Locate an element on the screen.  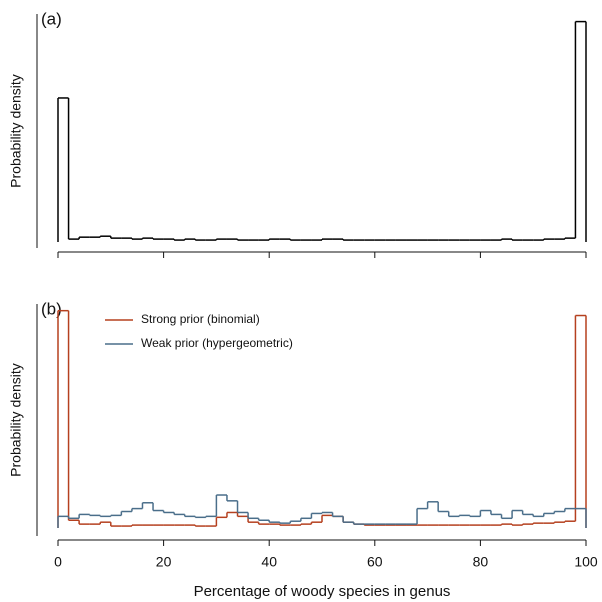
x-tick-label: 60 is located at coordinates (375, 562).